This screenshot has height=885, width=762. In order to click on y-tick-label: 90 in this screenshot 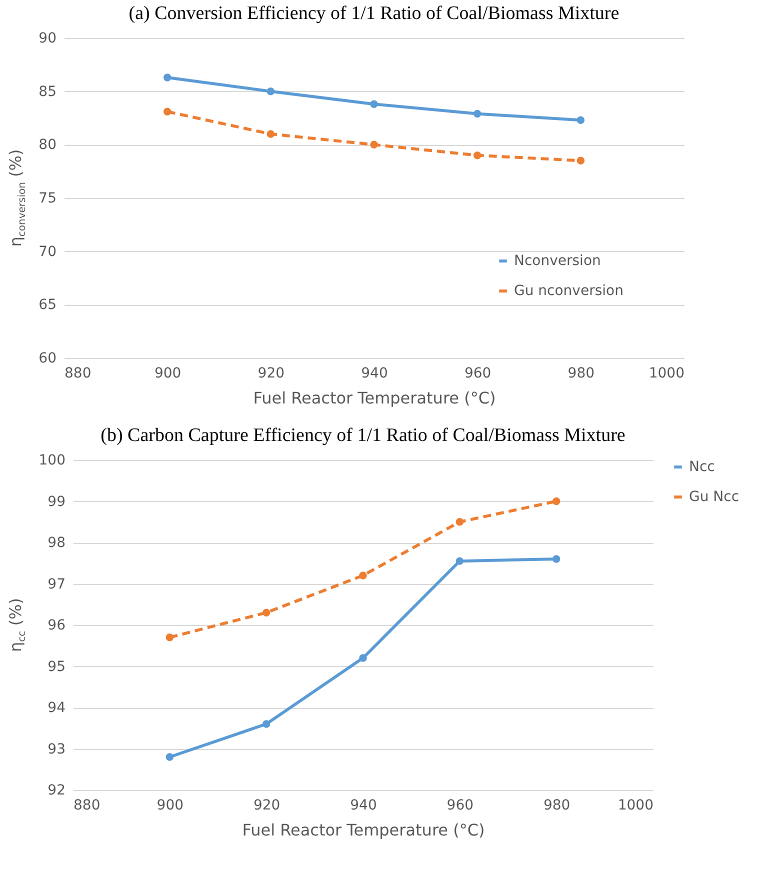, I will do `click(47, 38)`.